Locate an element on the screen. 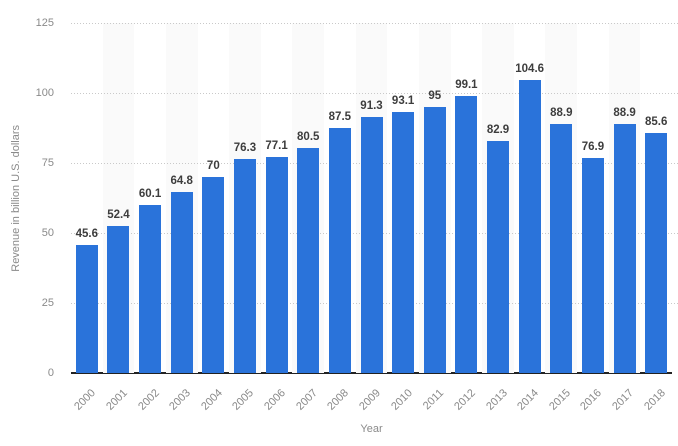 The width and height of the screenshot is (678, 446). bar-2009 is located at coordinates (371, 245).